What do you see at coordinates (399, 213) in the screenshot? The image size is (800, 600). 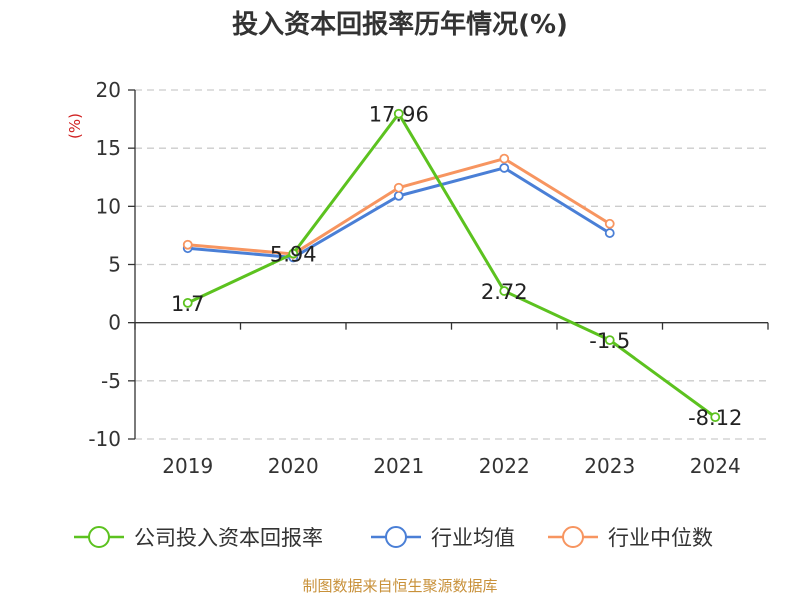 I see `series-line` at bounding box center [399, 213].